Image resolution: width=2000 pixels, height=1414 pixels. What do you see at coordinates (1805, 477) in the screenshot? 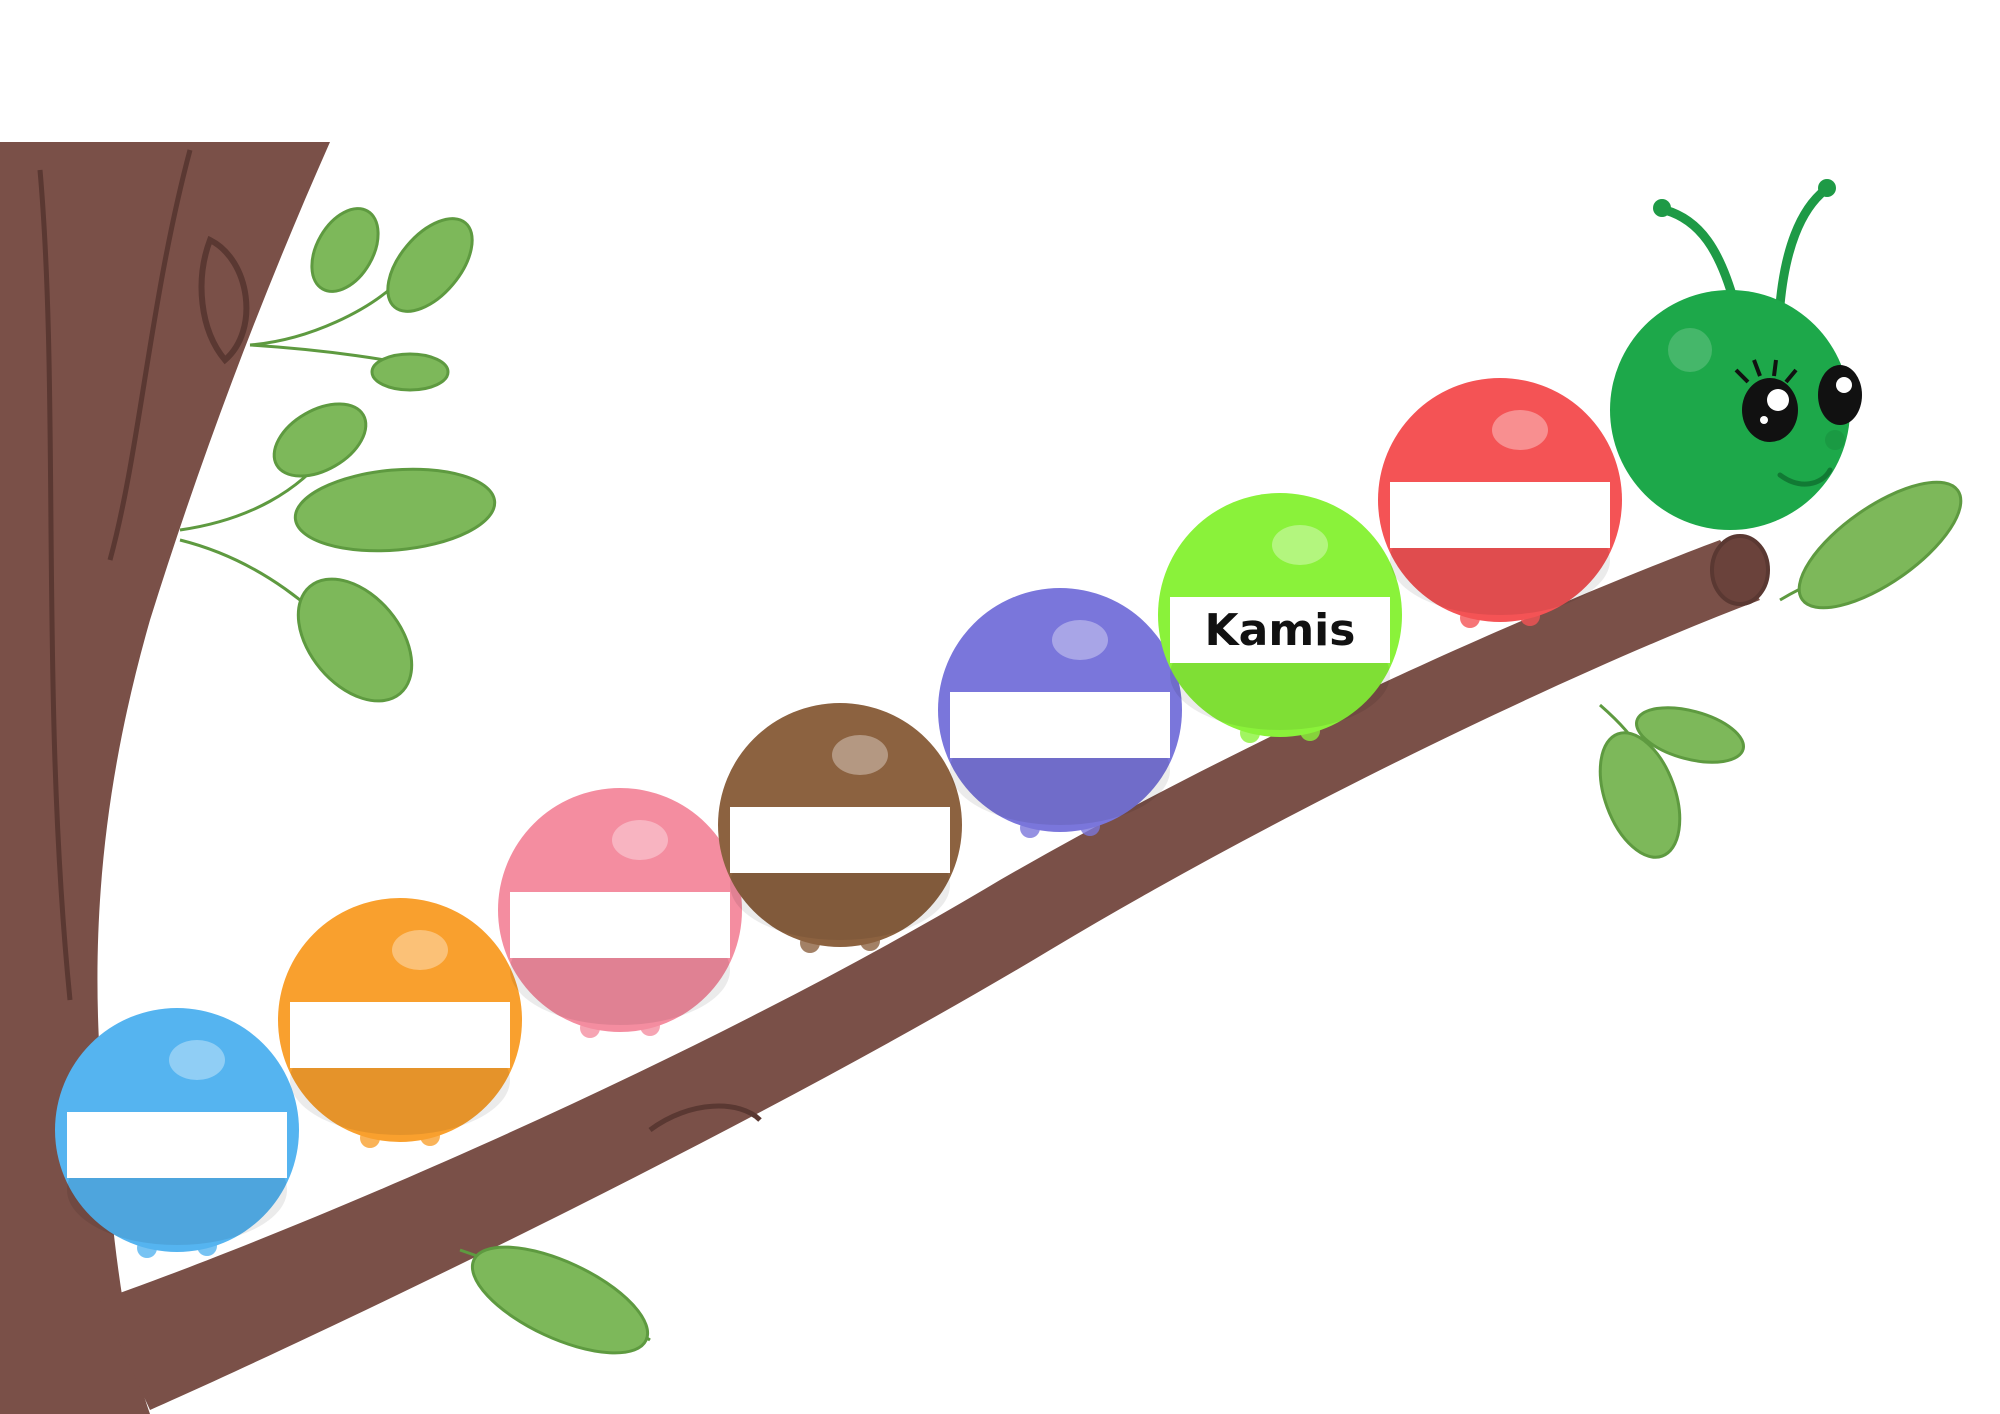
I see `smile` at bounding box center [1805, 477].